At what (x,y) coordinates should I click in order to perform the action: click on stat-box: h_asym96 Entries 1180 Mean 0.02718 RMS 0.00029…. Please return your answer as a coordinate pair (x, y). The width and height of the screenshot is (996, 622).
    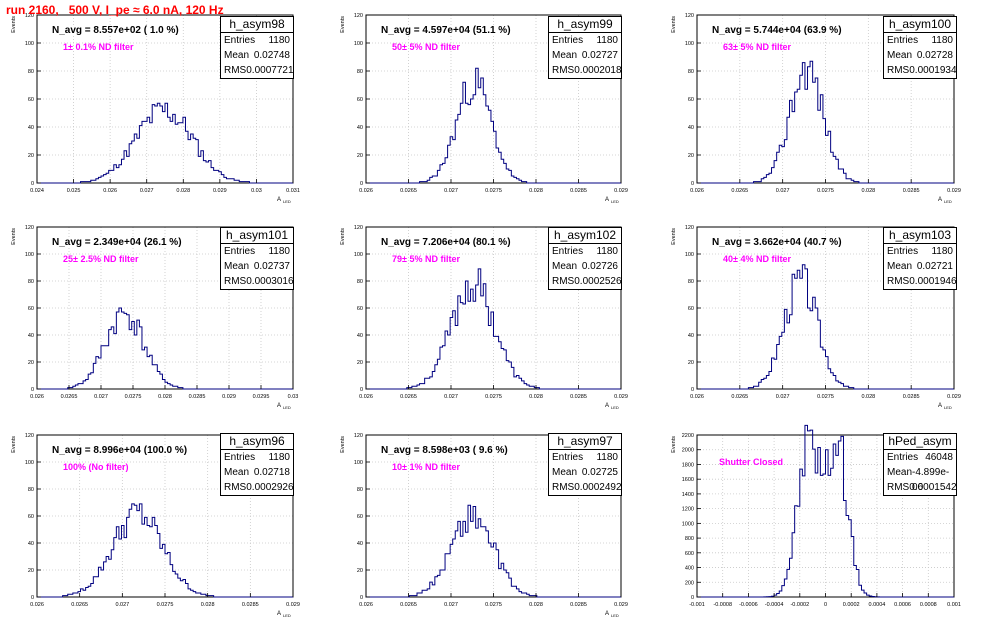
    Looking at the image, I should click on (257, 464).